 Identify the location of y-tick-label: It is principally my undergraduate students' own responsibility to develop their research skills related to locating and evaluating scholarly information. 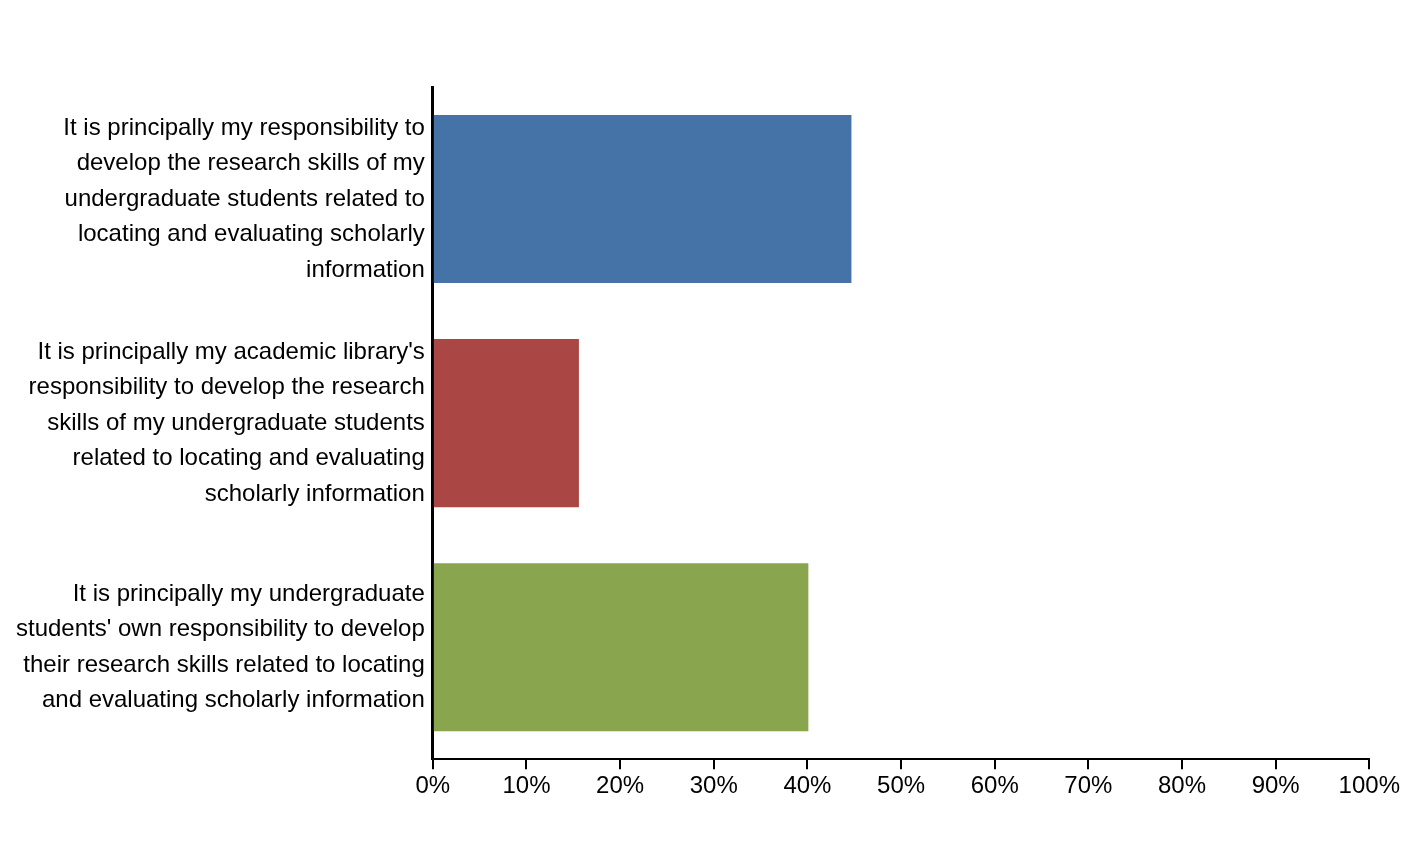
(220, 645).